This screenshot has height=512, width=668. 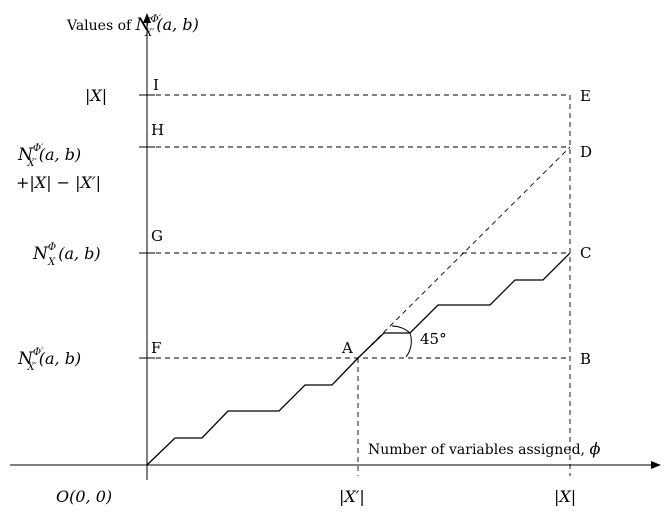 I want to click on y-tick-label-h-line1: NΦ′ X′ (a, b), so click(x=49, y=156).